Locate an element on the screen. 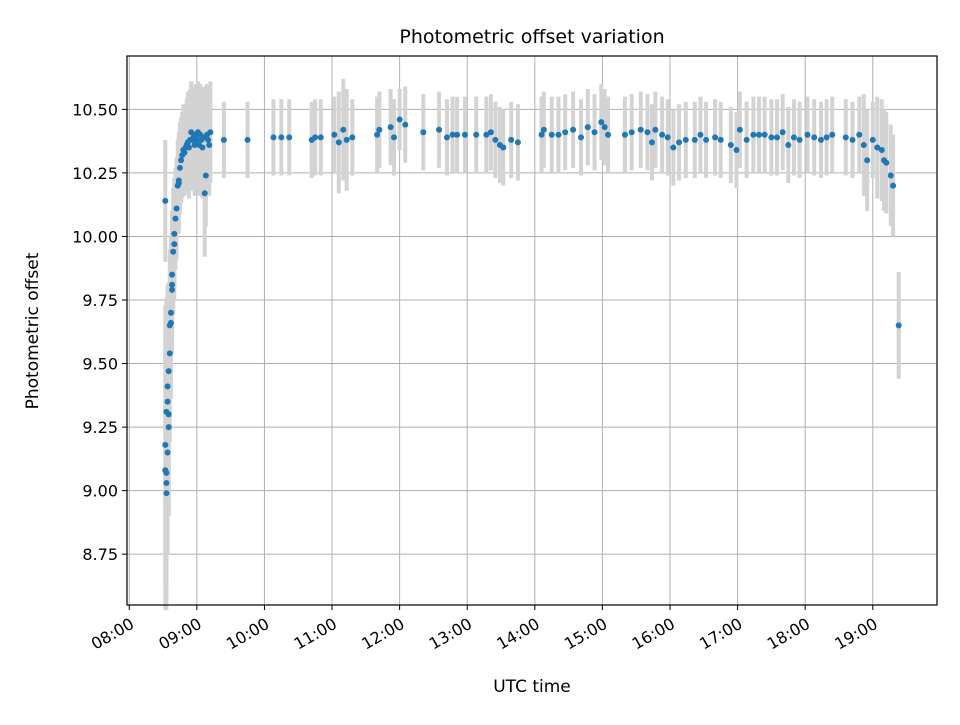  y-tick-label: 9.25 is located at coordinates (100, 427).